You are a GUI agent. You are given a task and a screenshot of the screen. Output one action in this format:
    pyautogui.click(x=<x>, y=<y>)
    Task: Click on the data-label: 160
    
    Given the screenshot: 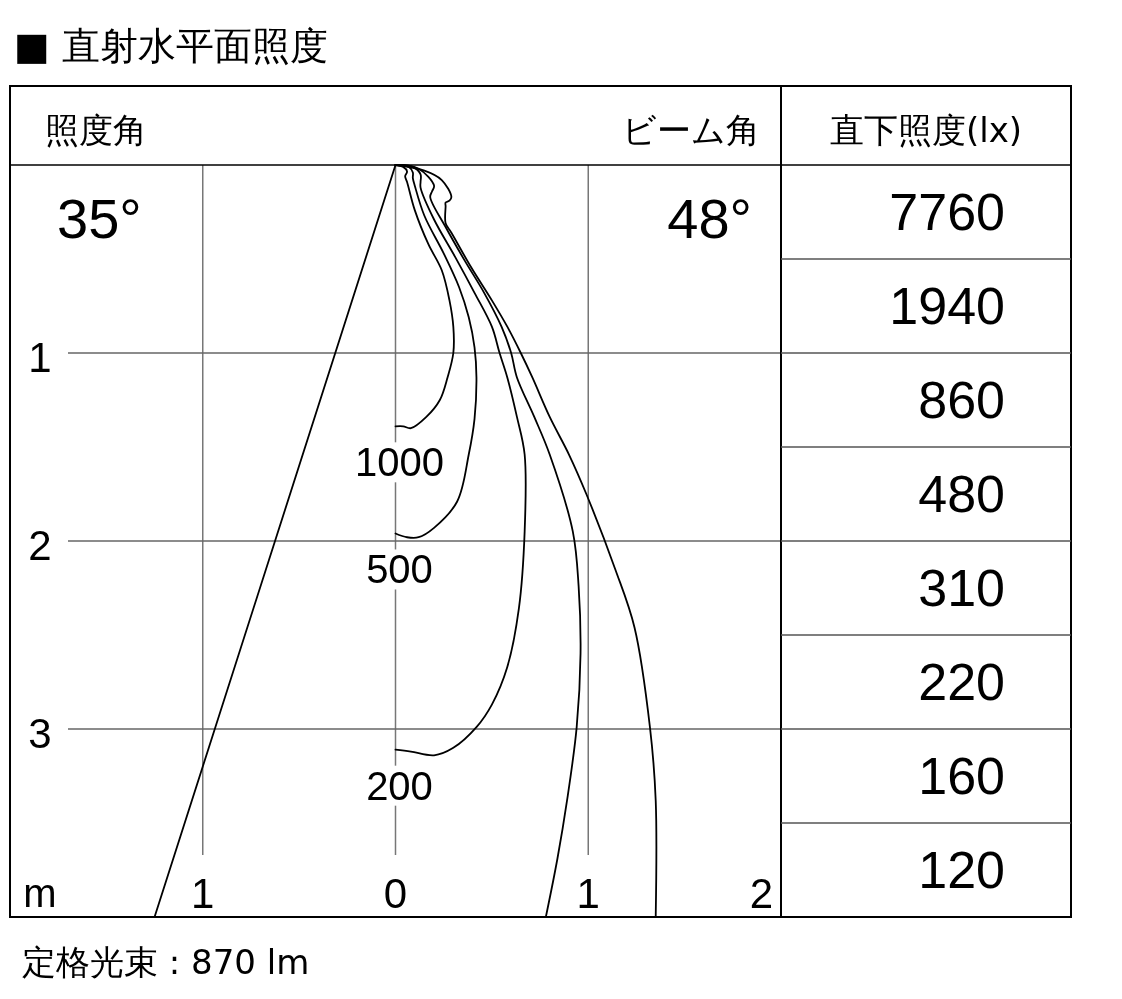 What is the action you would take?
    pyautogui.click(x=961, y=776)
    